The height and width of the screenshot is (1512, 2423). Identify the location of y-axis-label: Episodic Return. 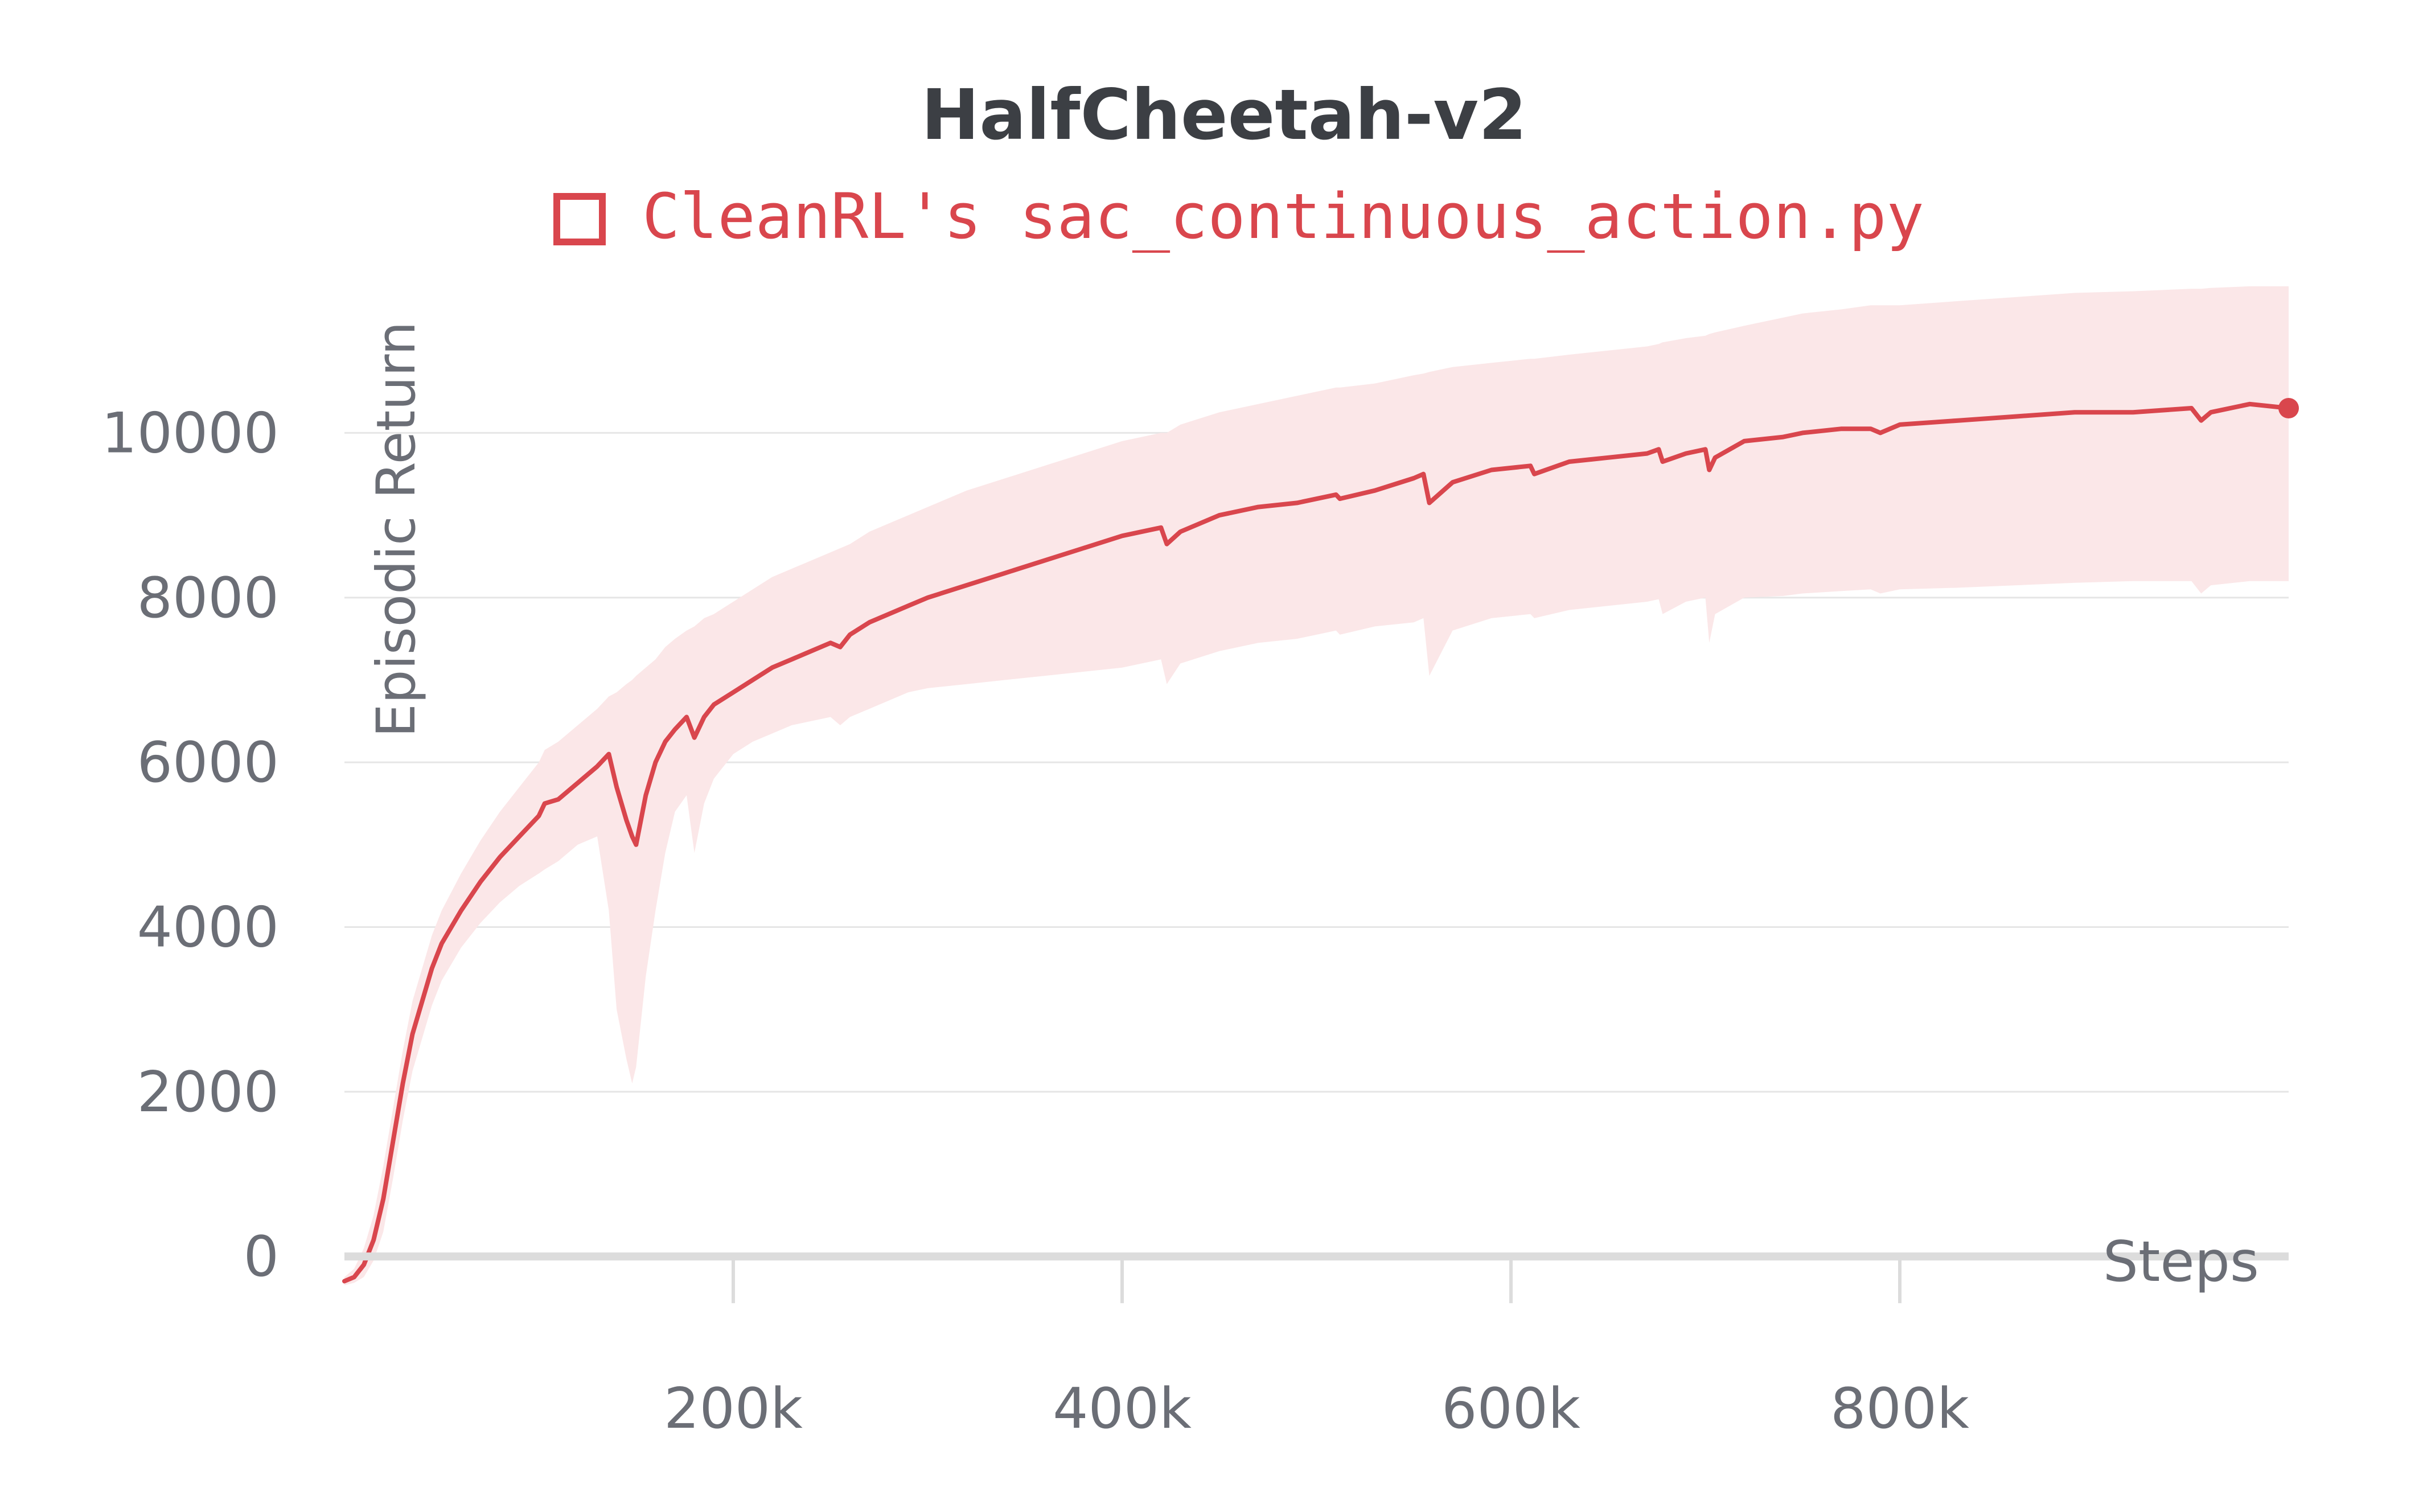
(396, 530).